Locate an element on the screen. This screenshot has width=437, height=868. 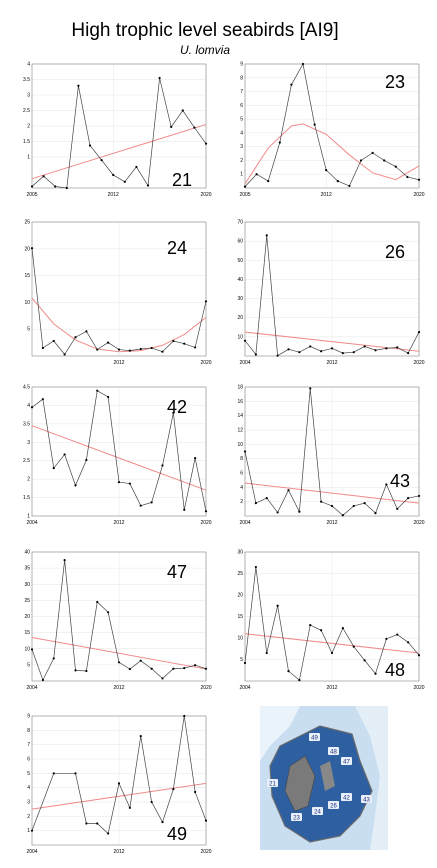
map-island-small is located at coordinates (327, 776).